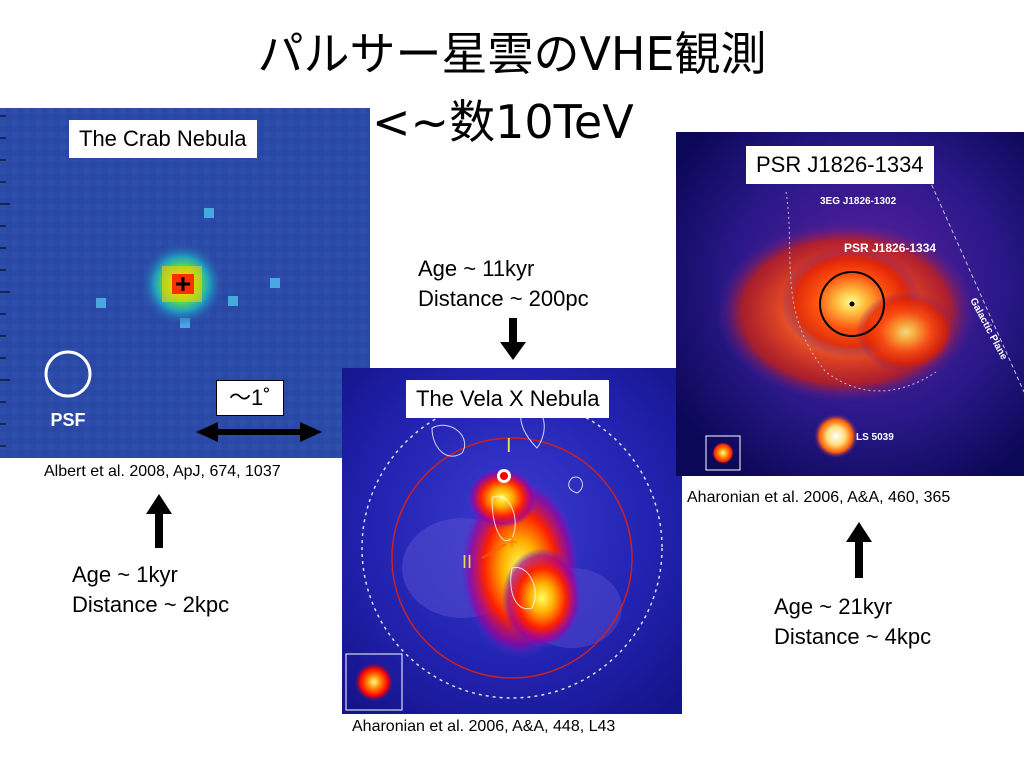 The height and width of the screenshot is (768, 1024). What do you see at coordinates (259, 432) in the screenshot?
I see `scale-double-arrow` at bounding box center [259, 432].